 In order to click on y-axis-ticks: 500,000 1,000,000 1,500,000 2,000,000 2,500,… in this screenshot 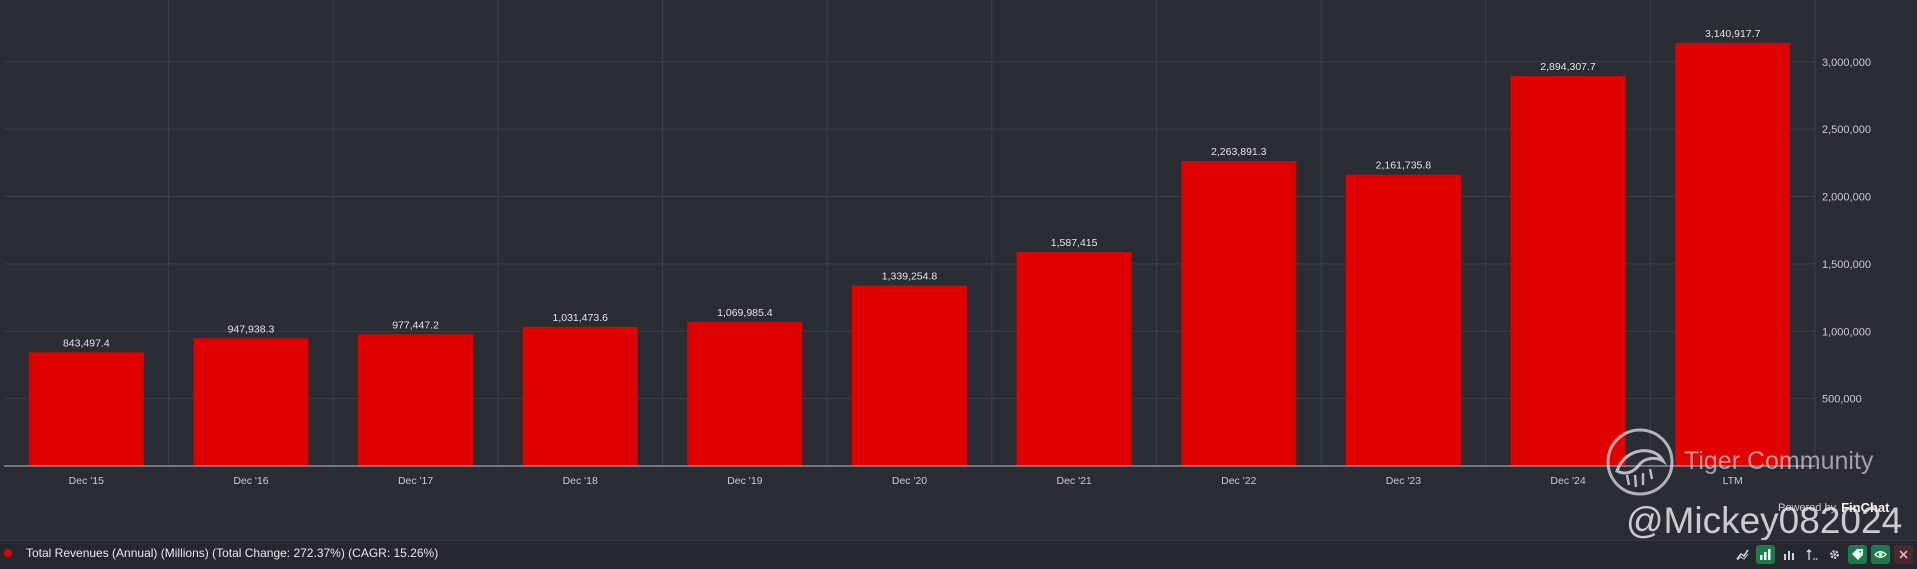, I will do `click(1846, 231)`.